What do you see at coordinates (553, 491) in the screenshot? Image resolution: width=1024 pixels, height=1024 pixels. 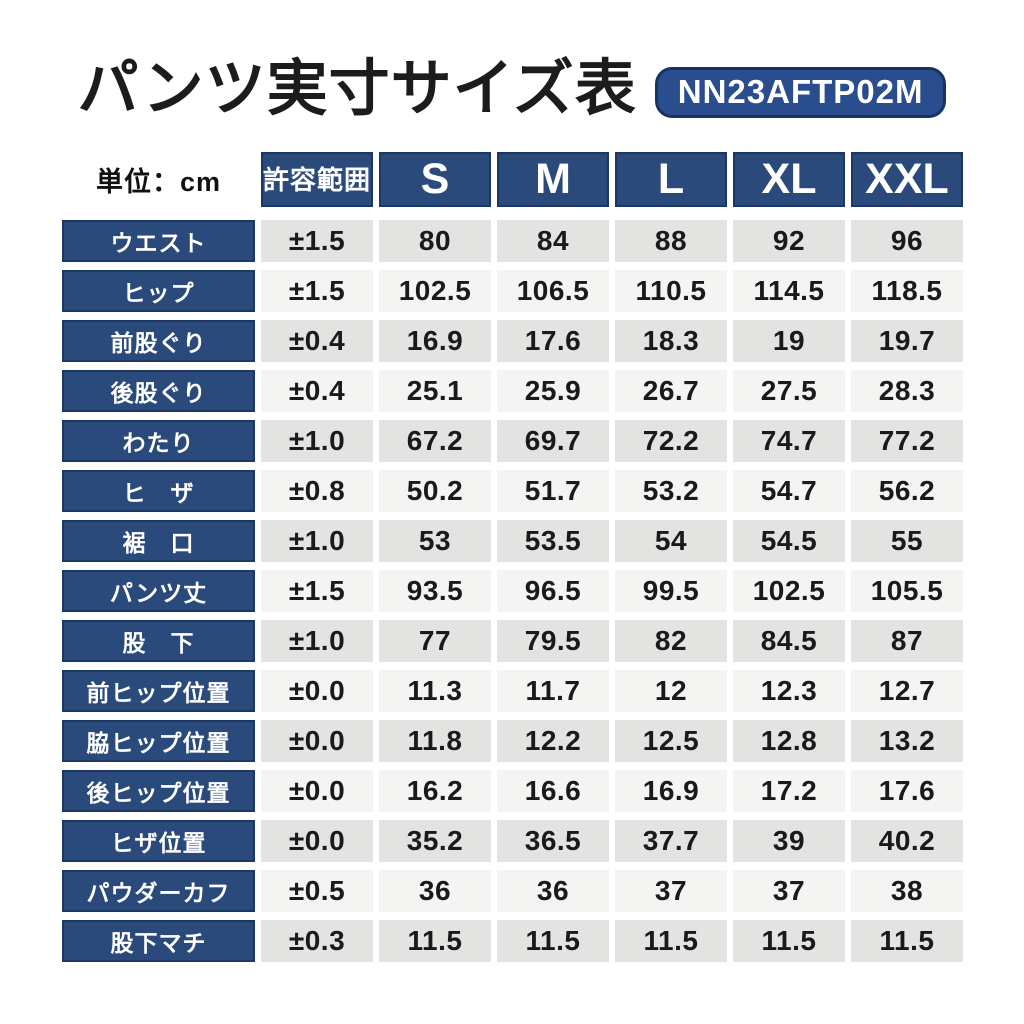 I see `value-cell: 51.7` at bounding box center [553, 491].